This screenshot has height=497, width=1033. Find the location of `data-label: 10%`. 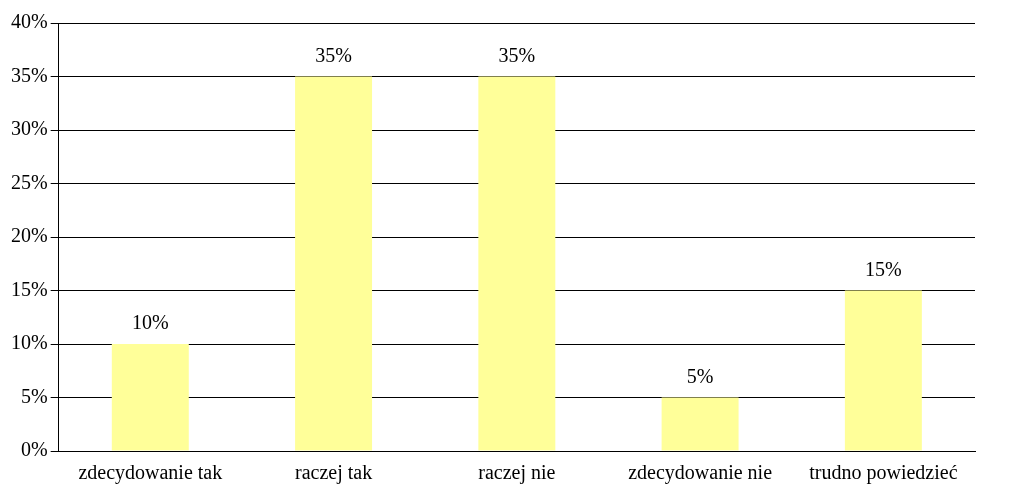

data-label: 10% is located at coordinates (150, 322).